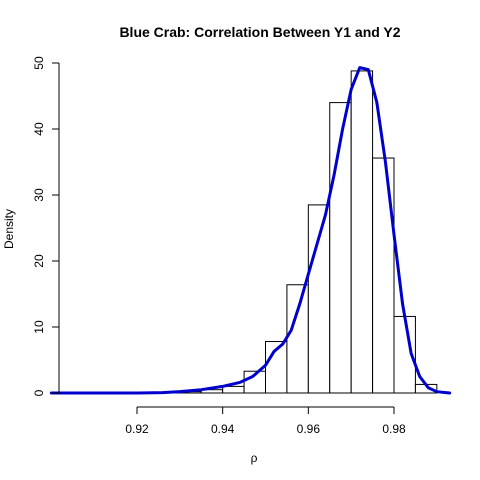 The height and width of the screenshot is (480, 480). Describe the element at coordinates (137, 429) in the screenshot. I see `x-tick-label-0: 0.92` at that location.